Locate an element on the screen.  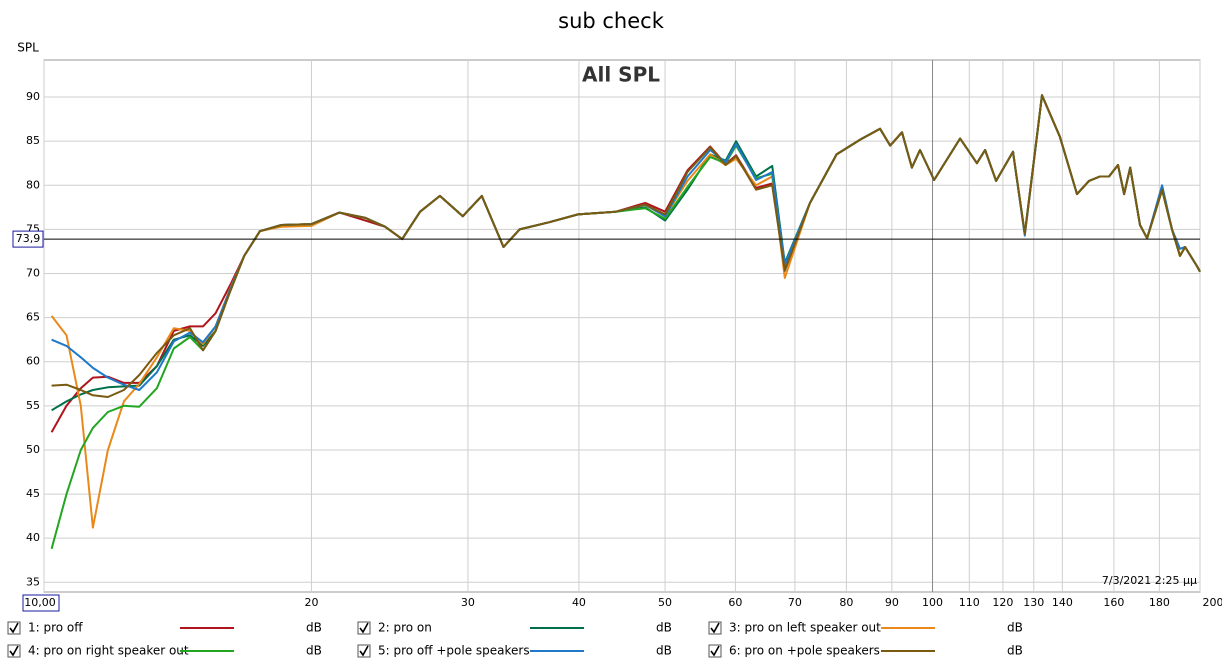
y-tick-label: 50 is located at coordinates (33, 449).